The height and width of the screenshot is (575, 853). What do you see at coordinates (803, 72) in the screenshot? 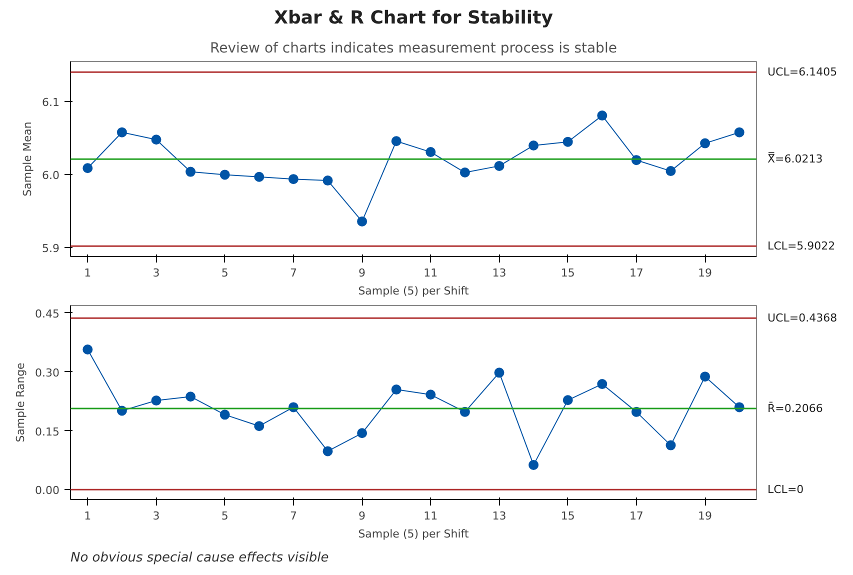
I see `ref-line-label: UCL=6.1405` at bounding box center [803, 72].